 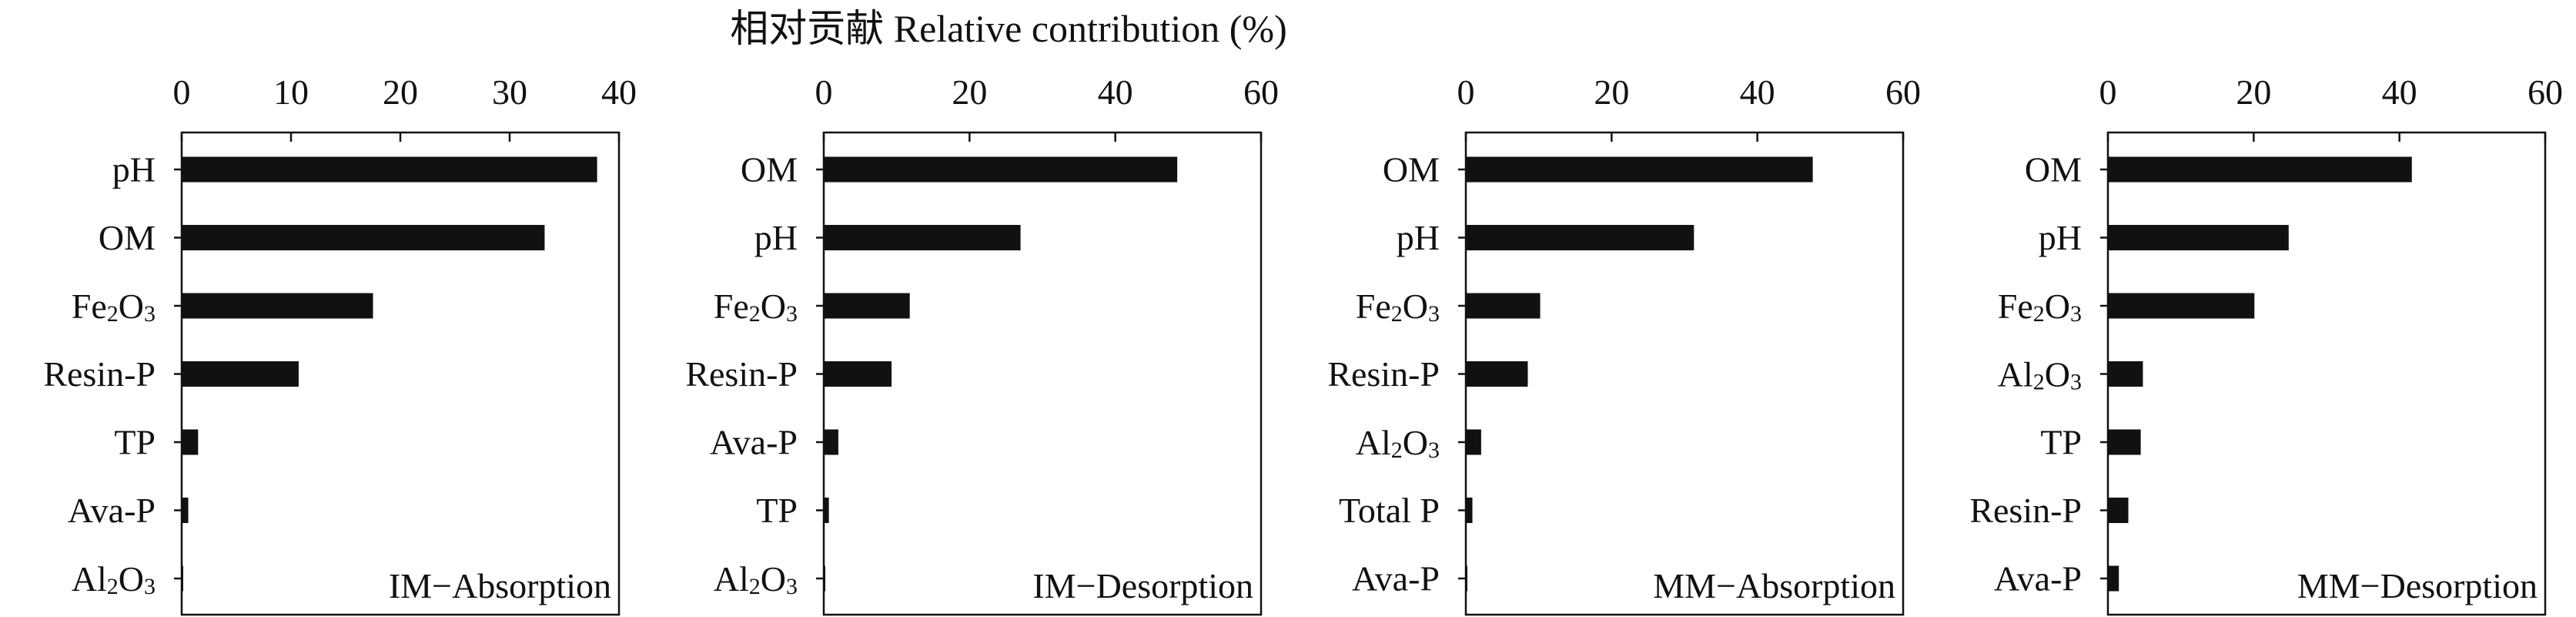 I want to click on x-tick-label: 10, so click(x=291, y=92).